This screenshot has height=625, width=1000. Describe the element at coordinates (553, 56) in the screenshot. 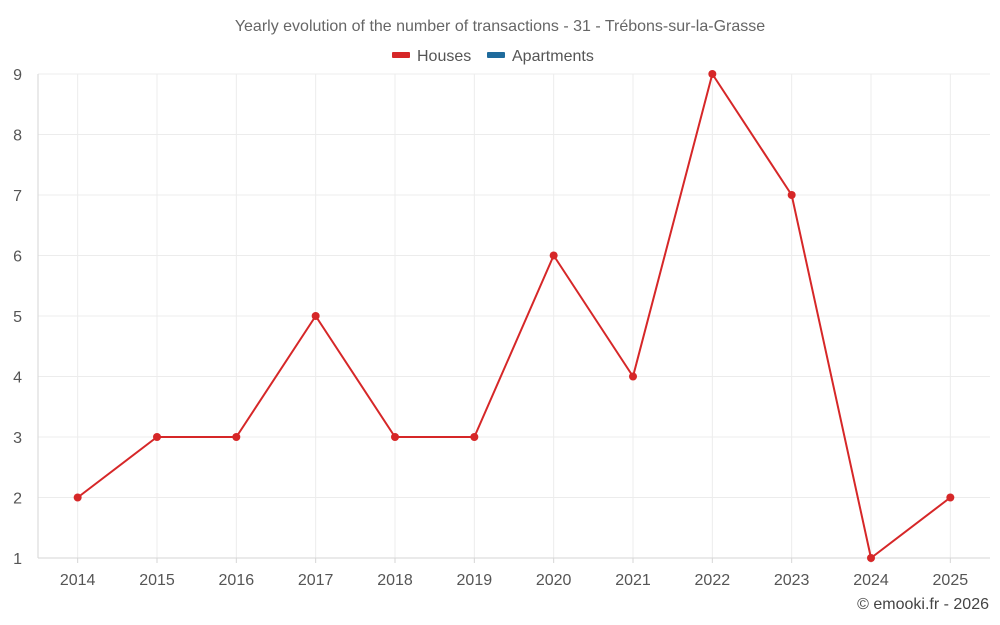

I see `legend-label-apartments: Apartments` at that location.